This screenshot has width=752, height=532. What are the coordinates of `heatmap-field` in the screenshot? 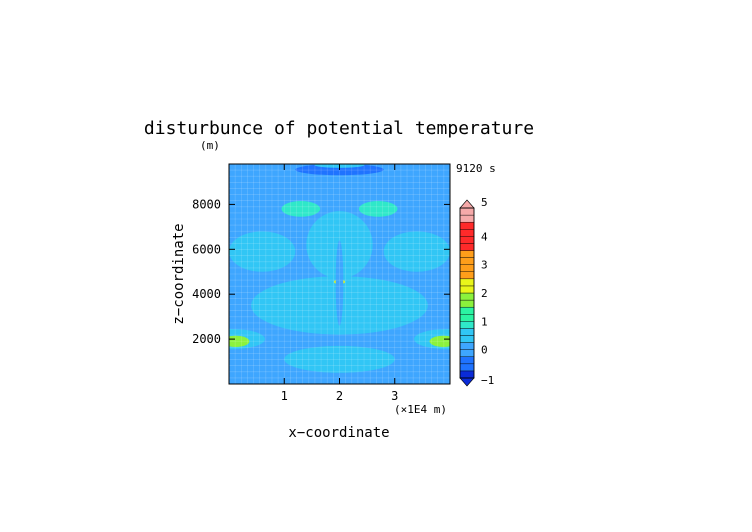 It's located at (339, 274).